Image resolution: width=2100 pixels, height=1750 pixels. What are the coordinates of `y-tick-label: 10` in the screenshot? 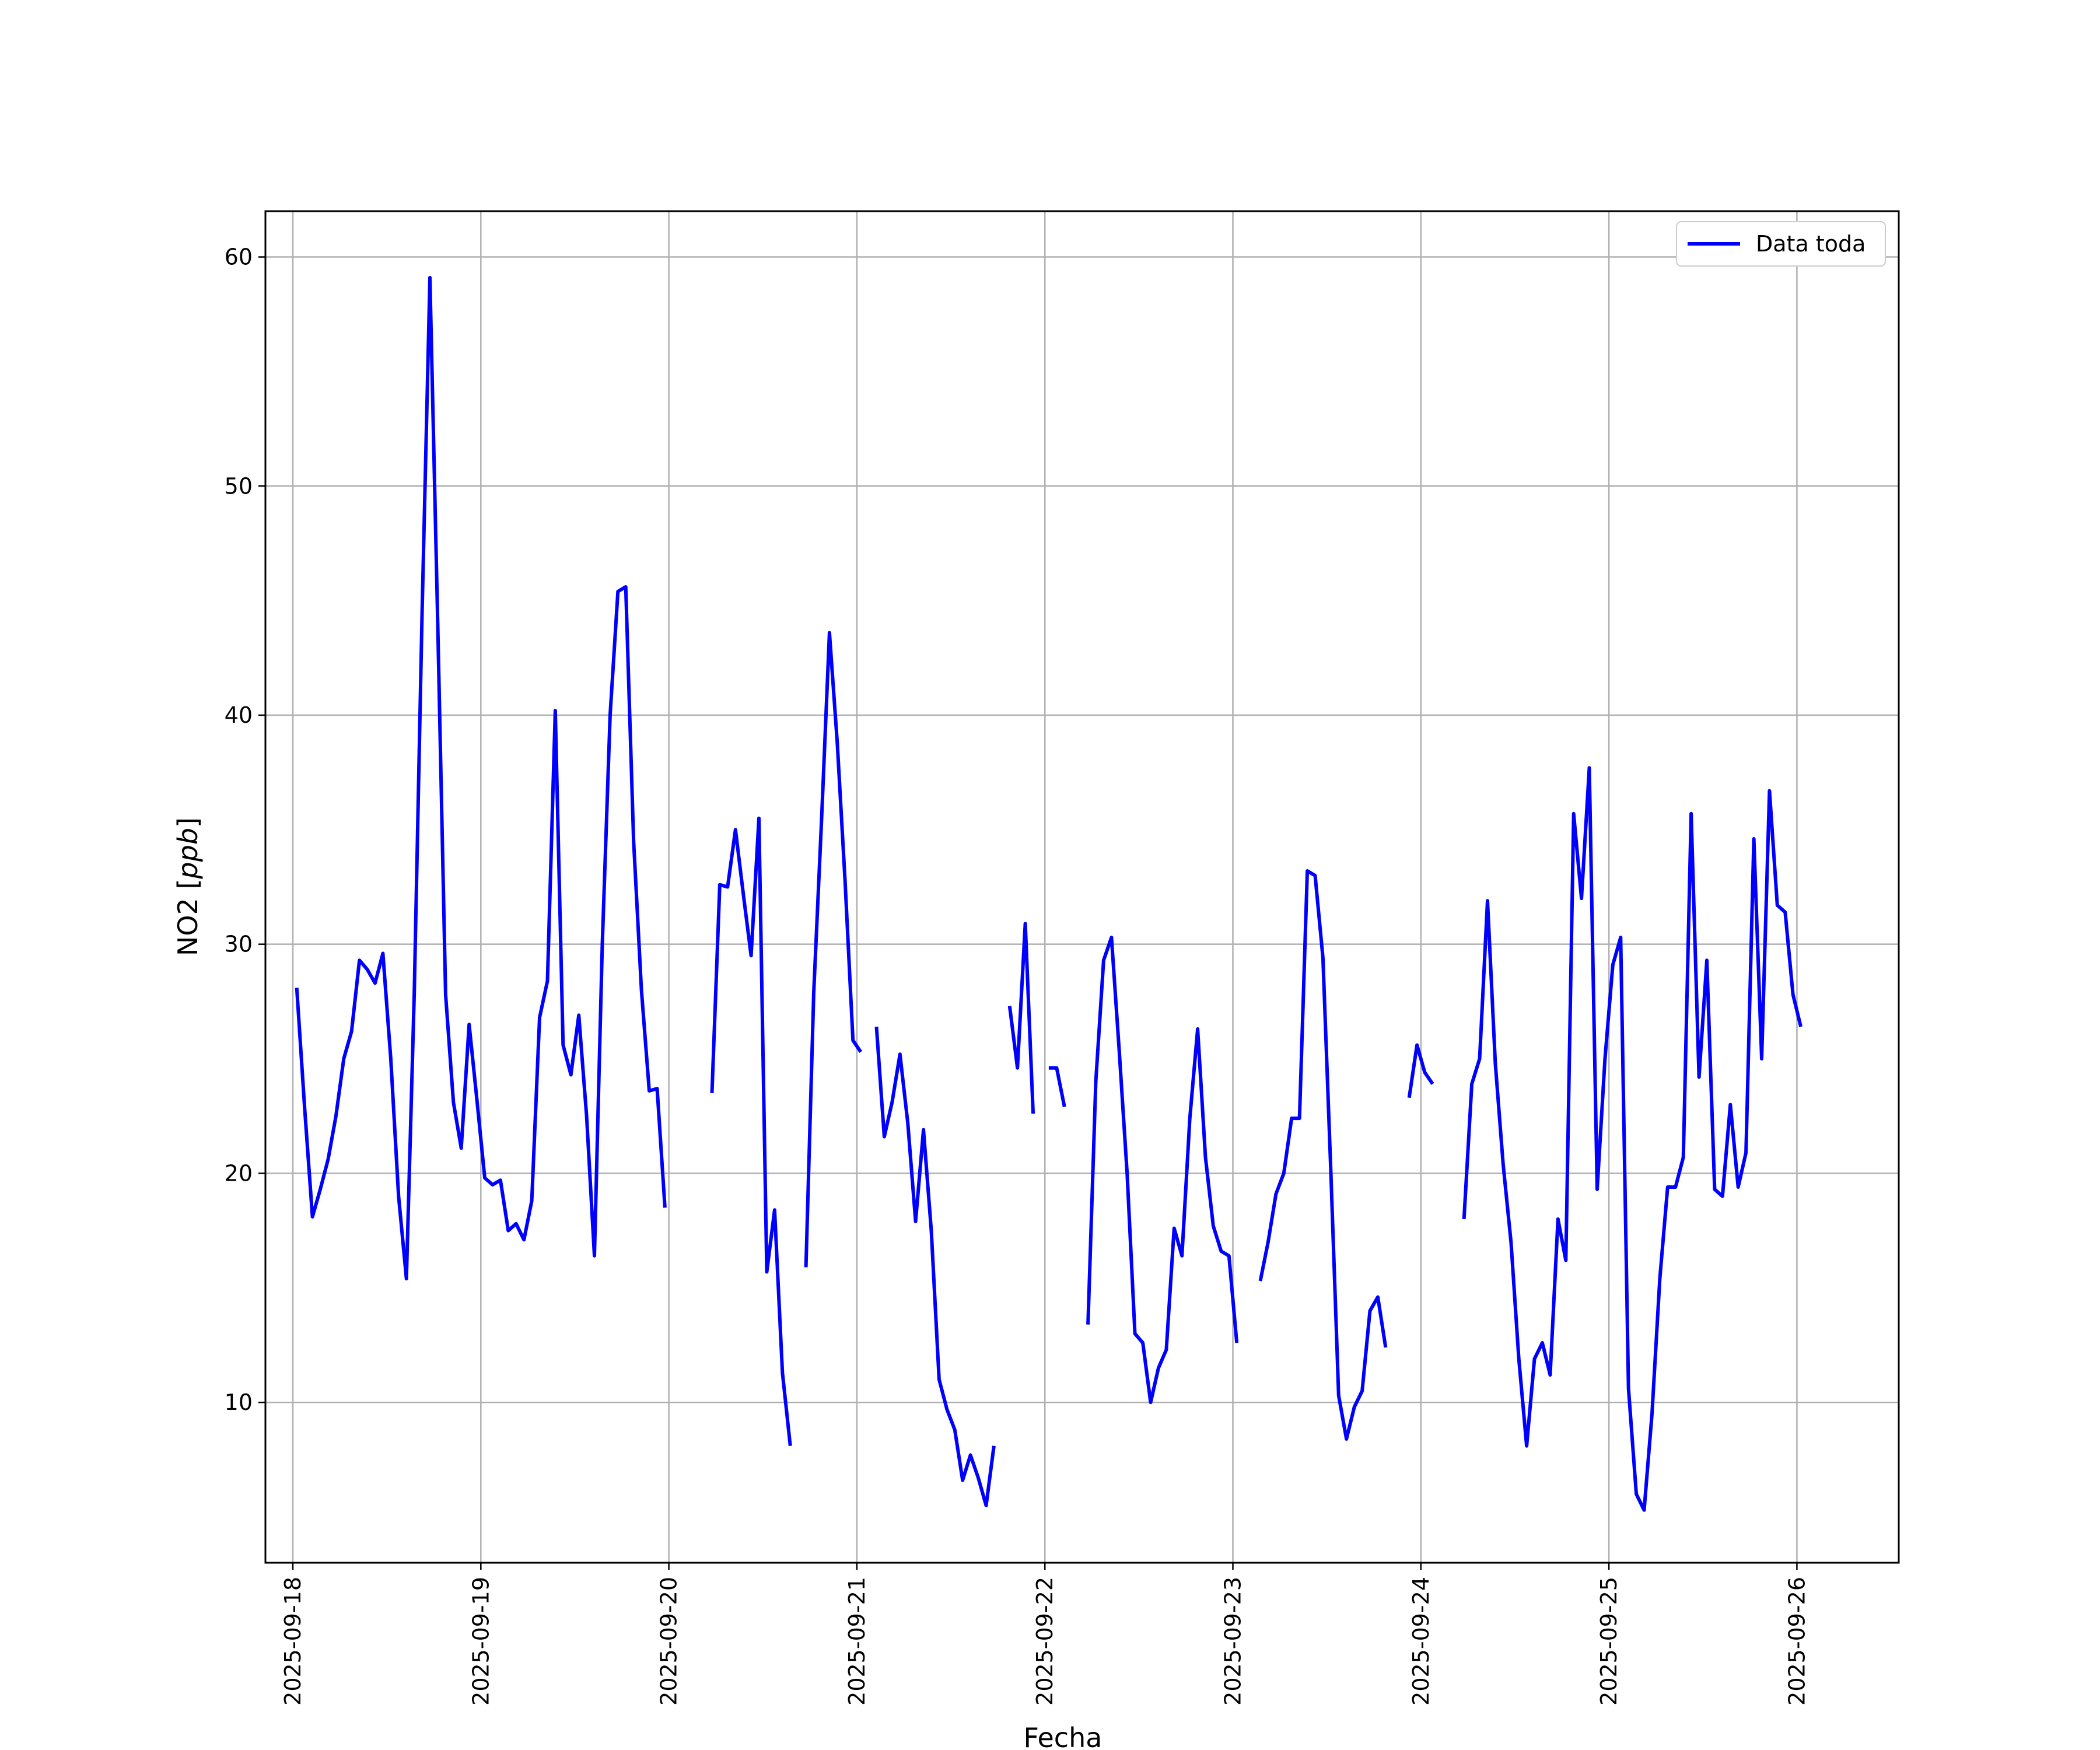 It's located at (239, 1402).